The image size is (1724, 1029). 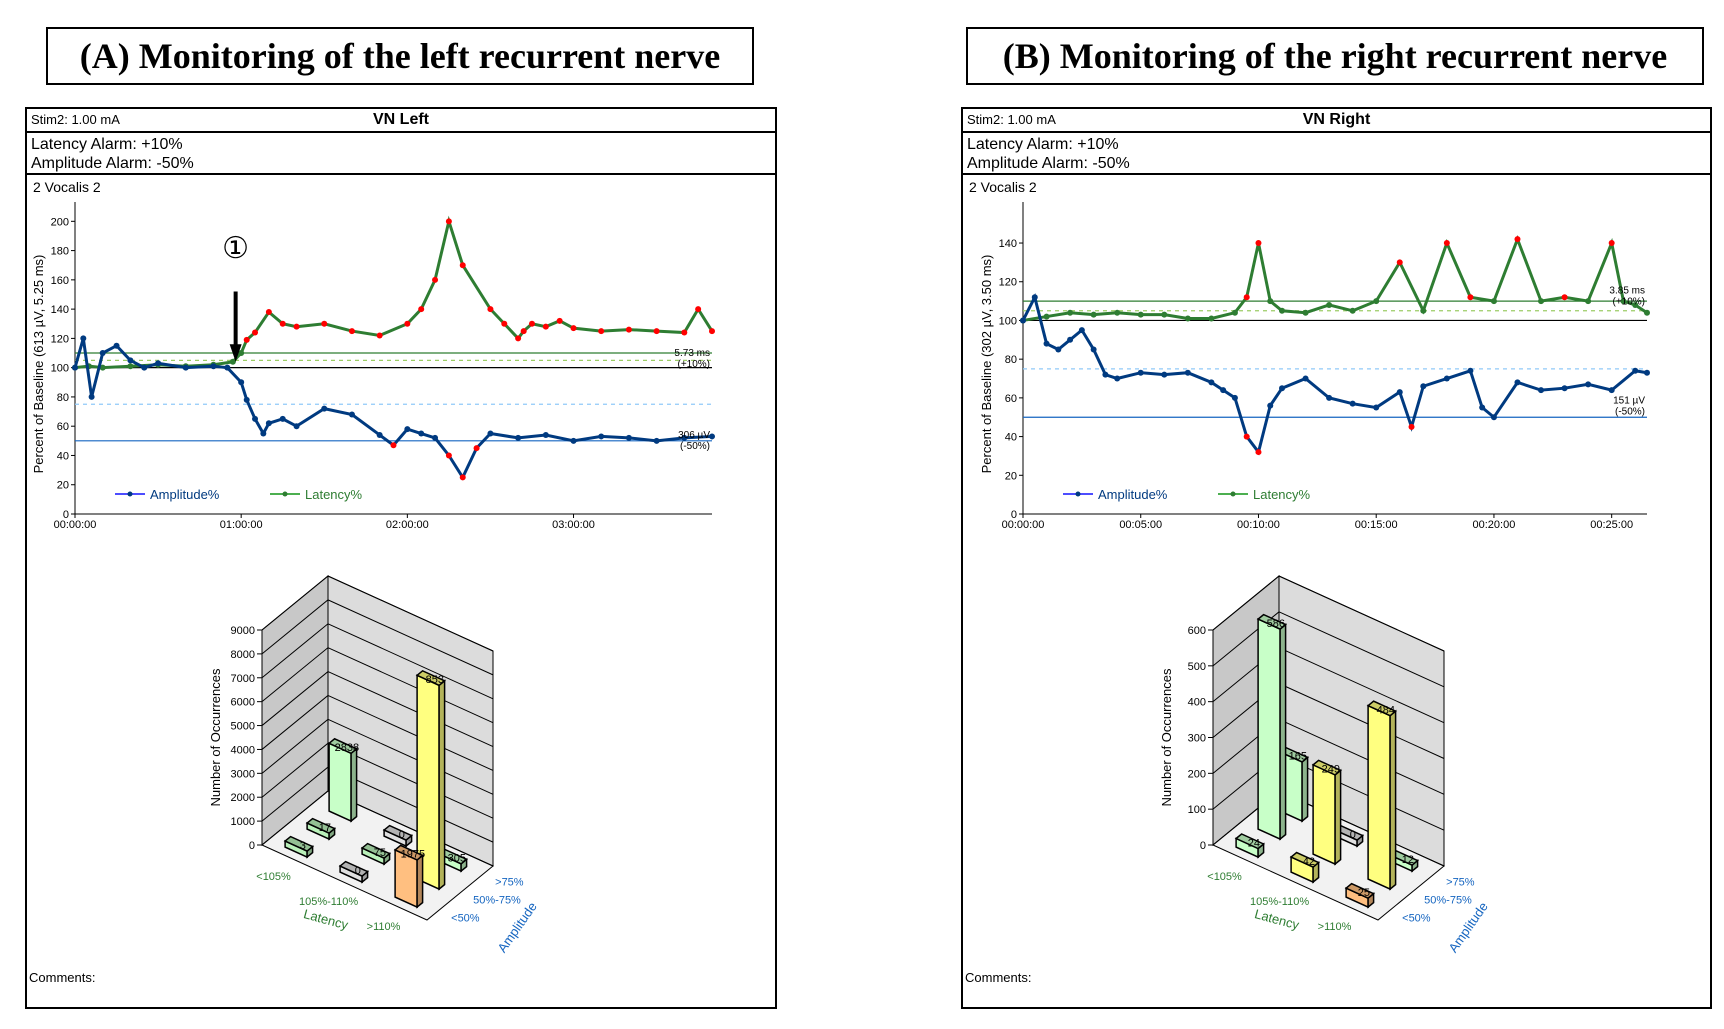 What do you see at coordinates (243, 774) in the screenshot?
I see `y-tick-label: 3000` at bounding box center [243, 774].